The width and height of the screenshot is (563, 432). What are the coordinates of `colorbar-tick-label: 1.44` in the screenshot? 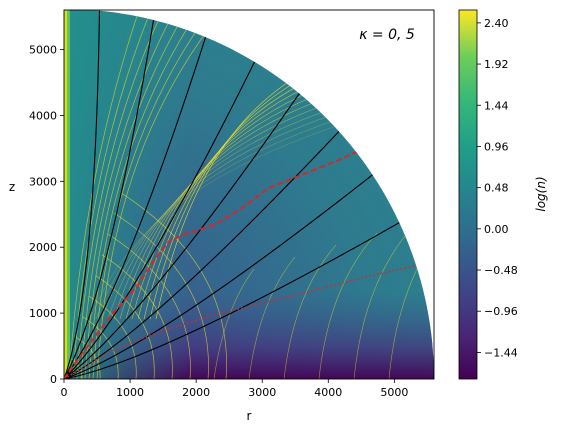 It's located at (496, 105).